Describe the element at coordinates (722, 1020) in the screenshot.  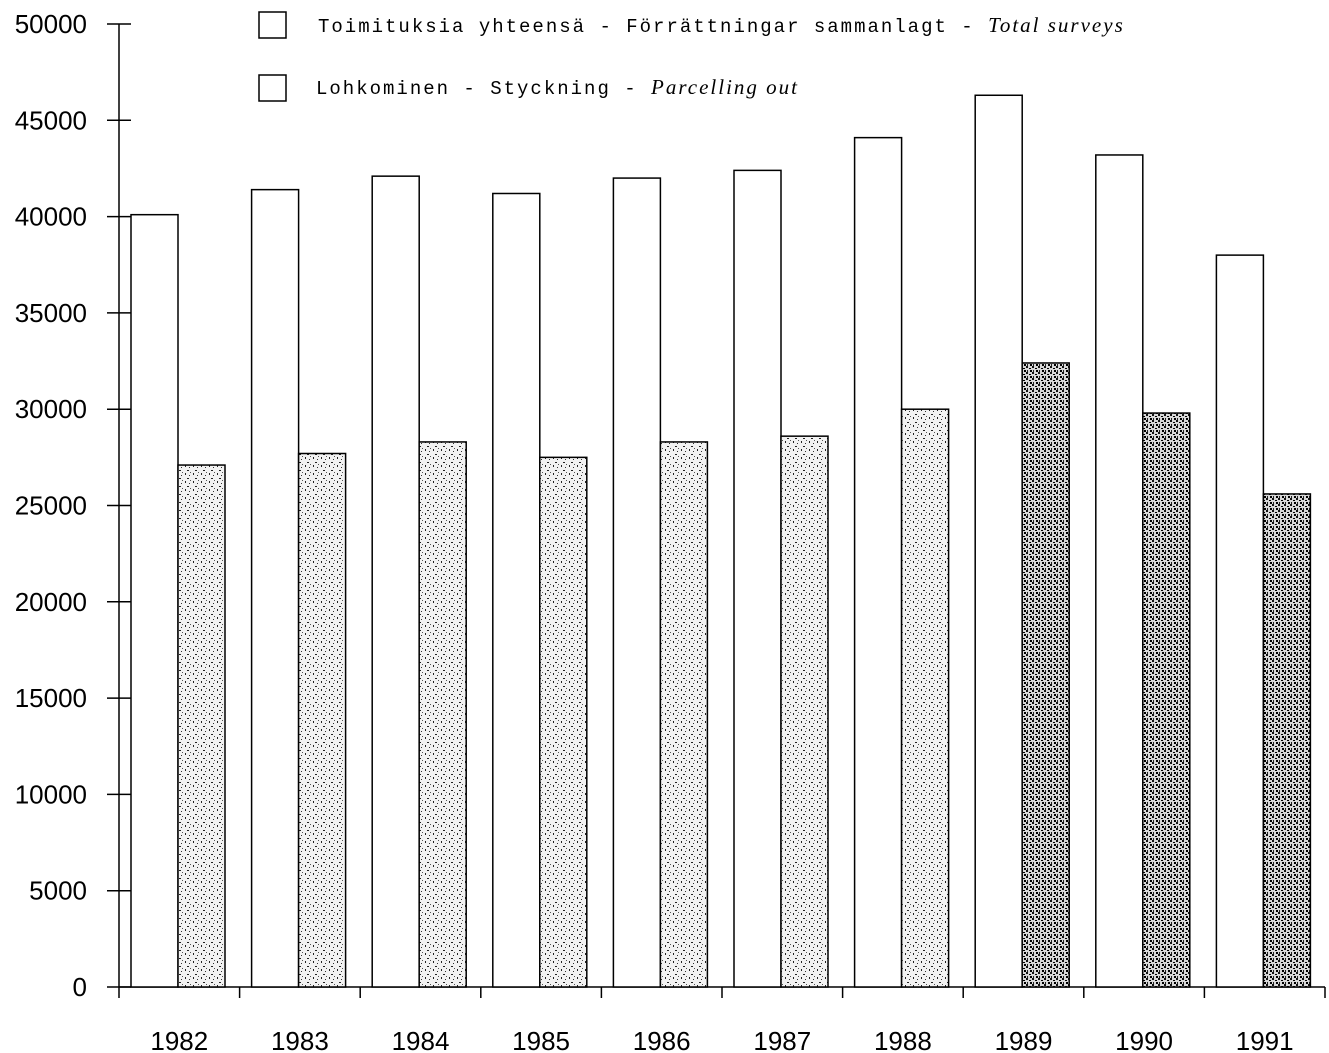
I see `x-tick-group: 1982 1983 1984 1985 1986 1987 1988 1989 1990 1991` at that location.